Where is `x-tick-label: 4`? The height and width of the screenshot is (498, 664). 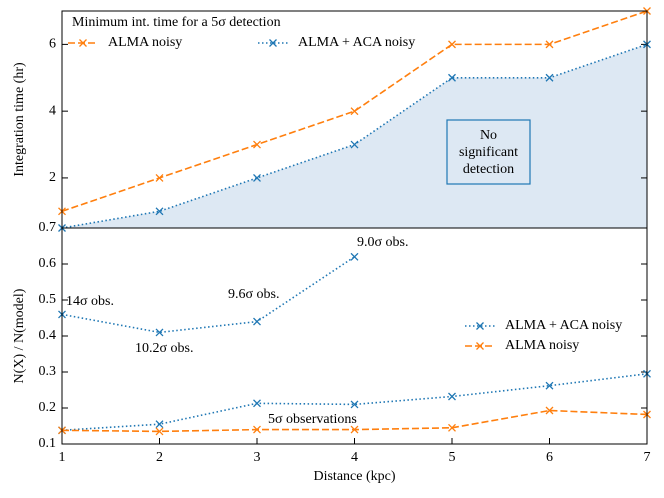 x-tick-label: 4 is located at coordinates (354, 457).